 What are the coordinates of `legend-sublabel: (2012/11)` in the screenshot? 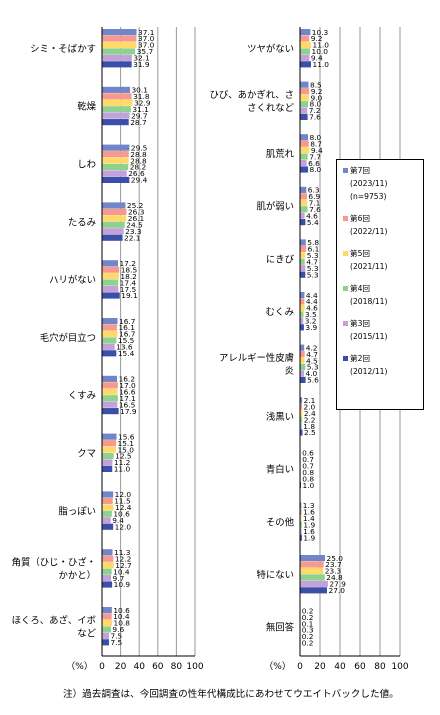 It's located at (369, 371).